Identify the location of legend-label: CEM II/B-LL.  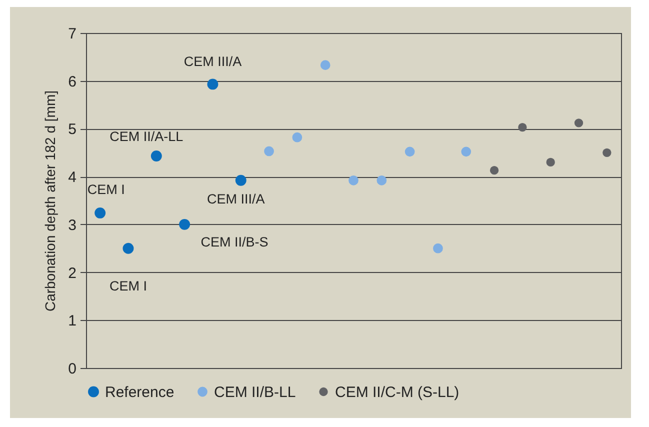
(255, 392).